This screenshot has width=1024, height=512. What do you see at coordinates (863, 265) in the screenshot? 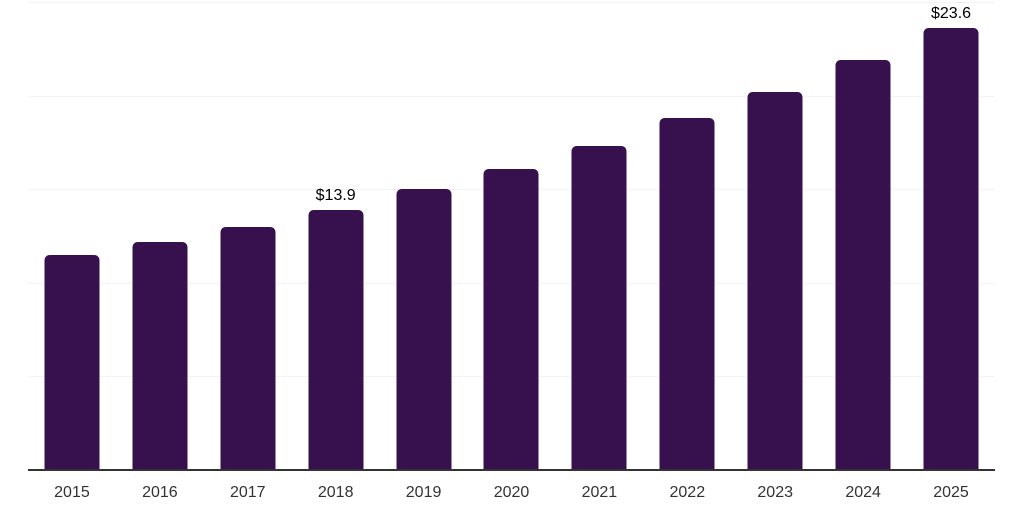
I see `bar-2024` at bounding box center [863, 265].